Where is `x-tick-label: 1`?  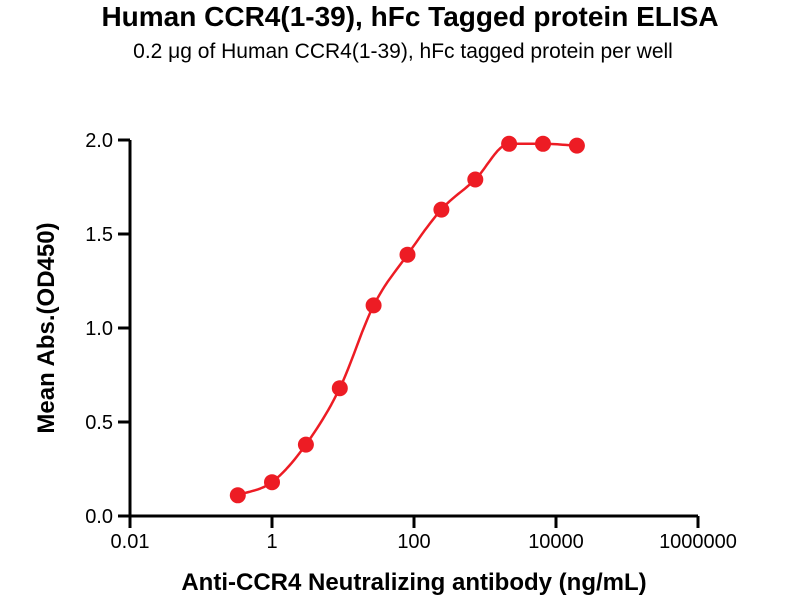 x-tick-label: 1 is located at coordinates (271, 542).